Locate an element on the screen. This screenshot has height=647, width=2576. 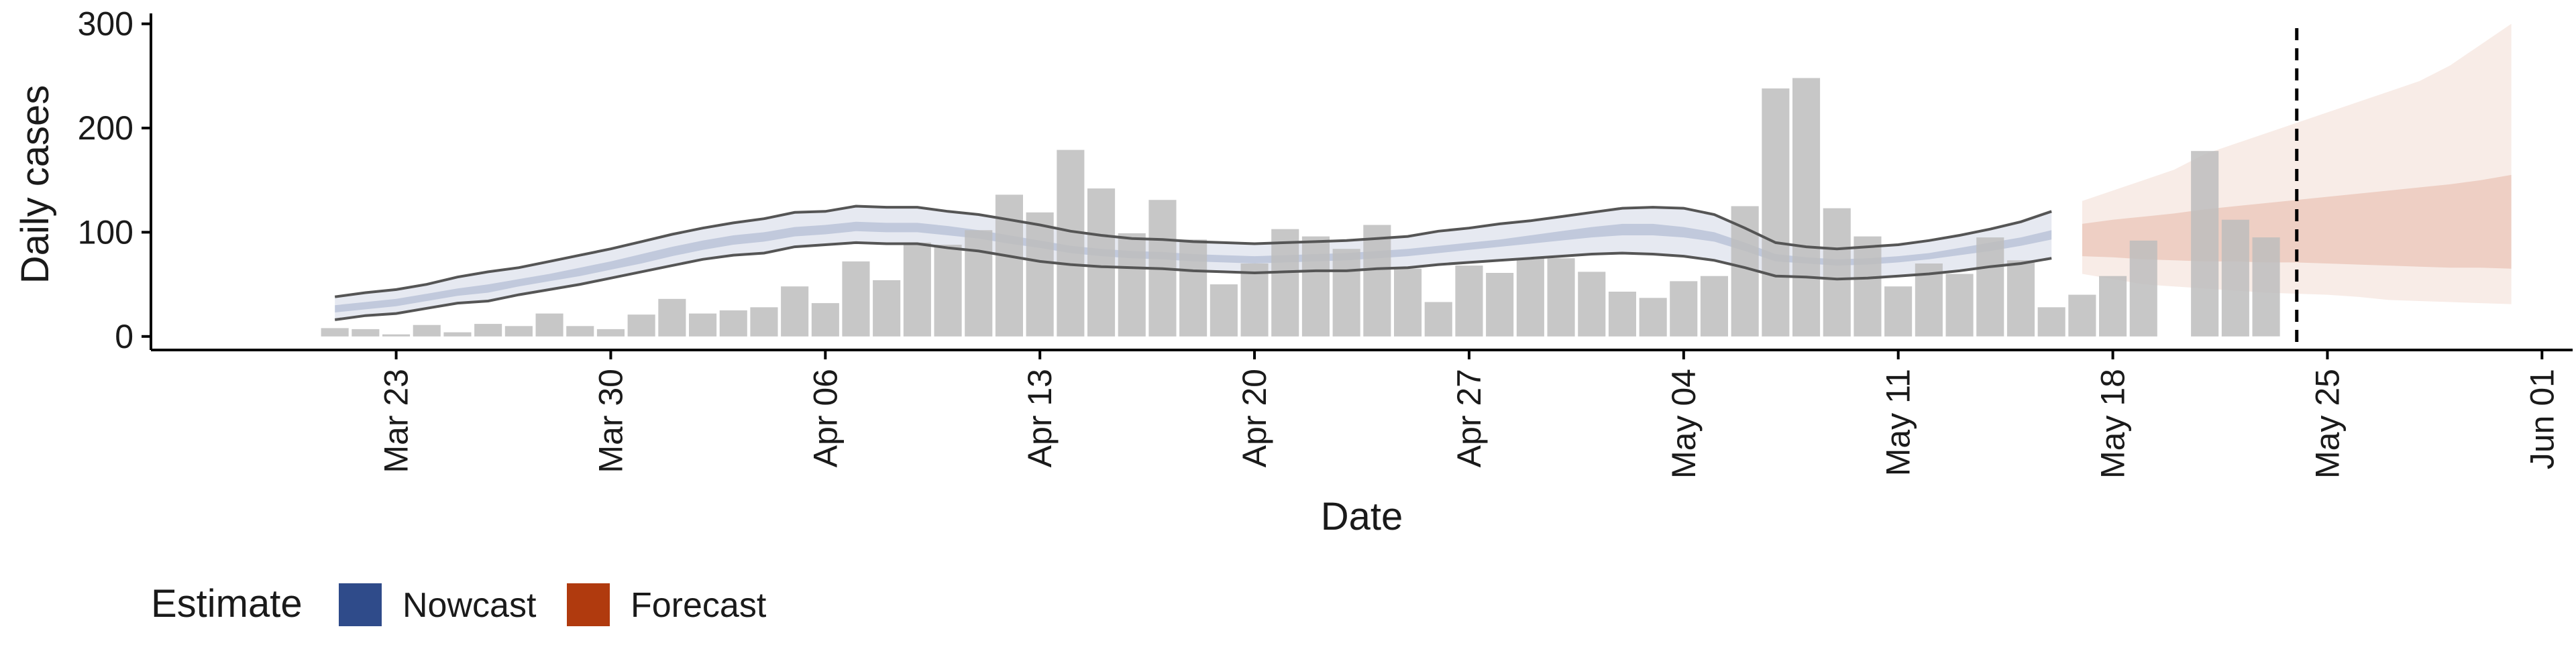
legend-label-forecast: Forecast is located at coordinates (699, 605).